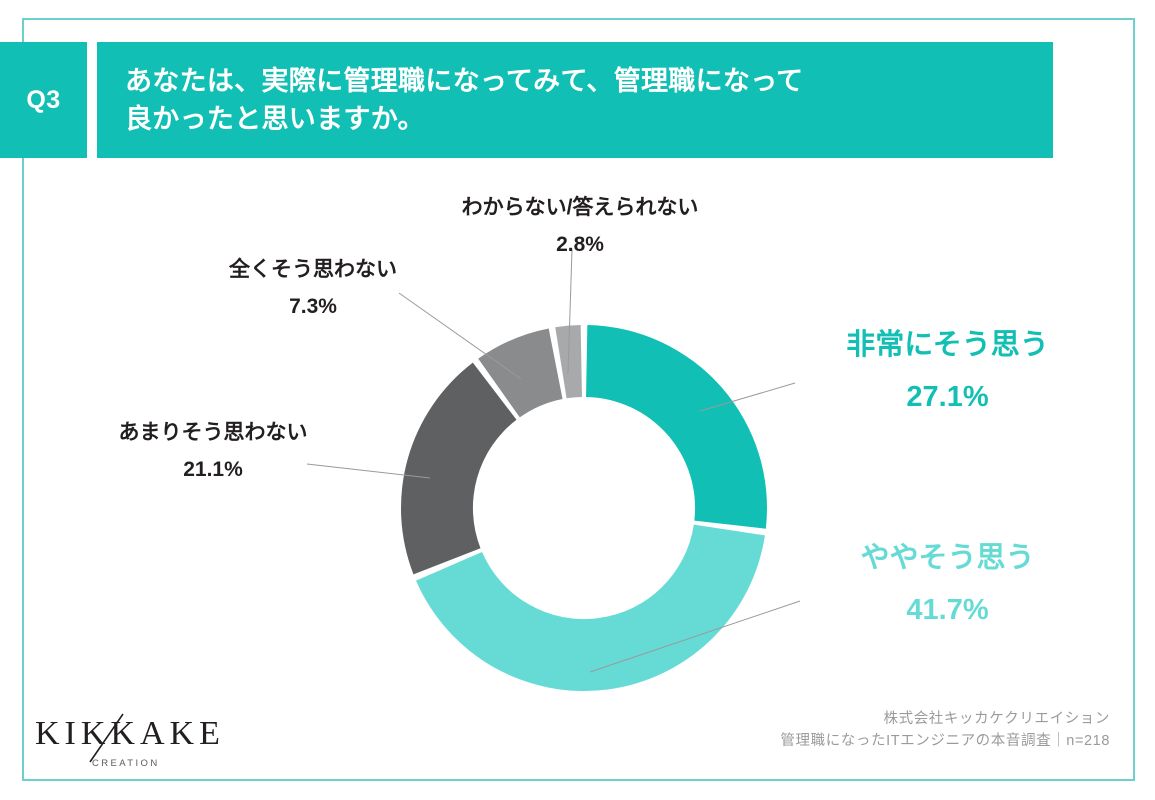  I want to click on callout-dontknow-value: 2.8%, so click(580, 244).